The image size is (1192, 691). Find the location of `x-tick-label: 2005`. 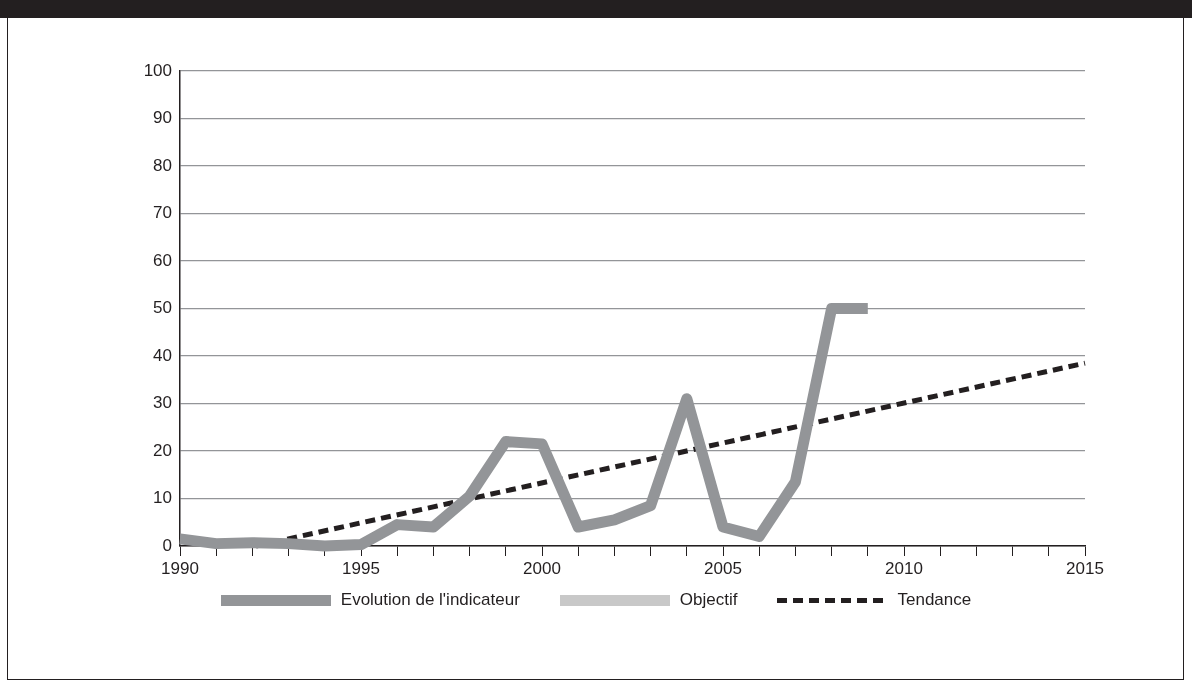

x-tick-label: 2005 is located at coordinates (723, 568).